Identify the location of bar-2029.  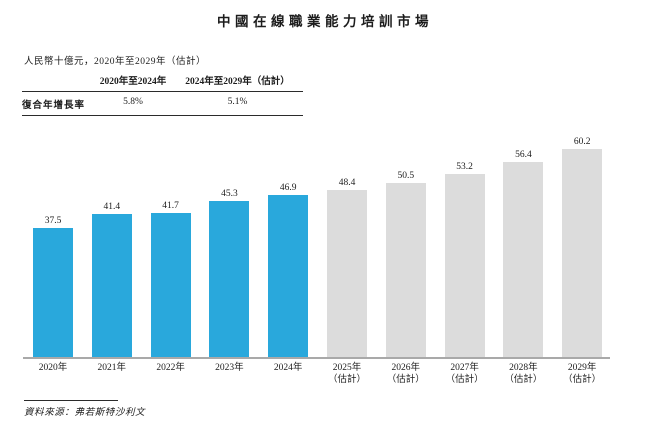
(582, 253).